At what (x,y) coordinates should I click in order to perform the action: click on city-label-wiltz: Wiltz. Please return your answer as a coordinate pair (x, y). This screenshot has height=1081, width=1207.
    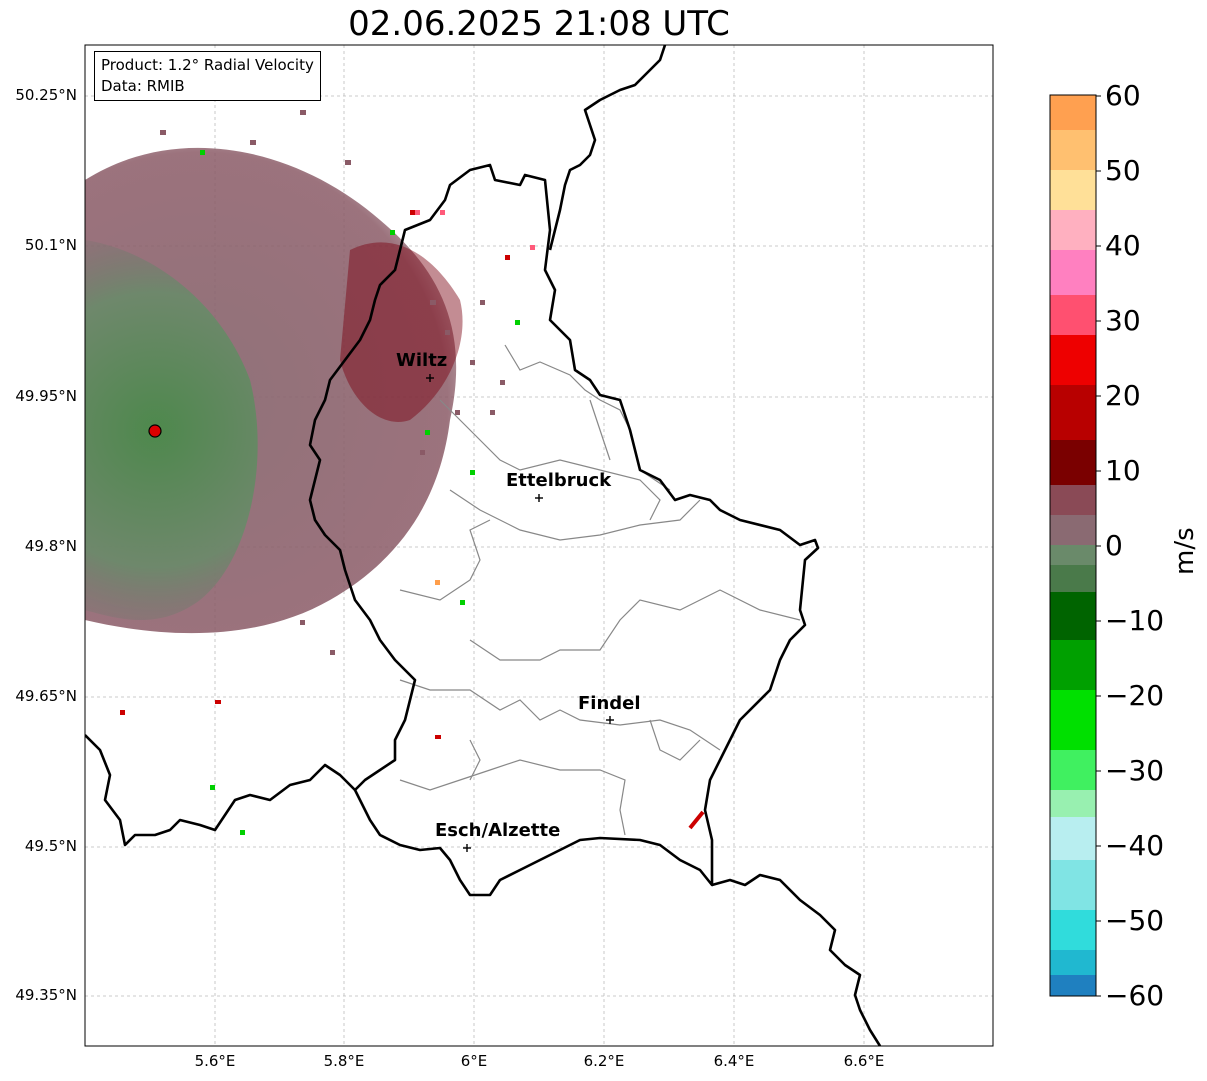
    Looking at the image, I should click on (422, 360).